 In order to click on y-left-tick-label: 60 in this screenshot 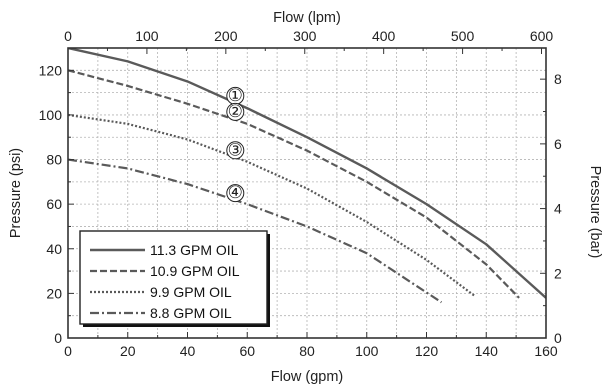, I will do `click(54, 204)`.